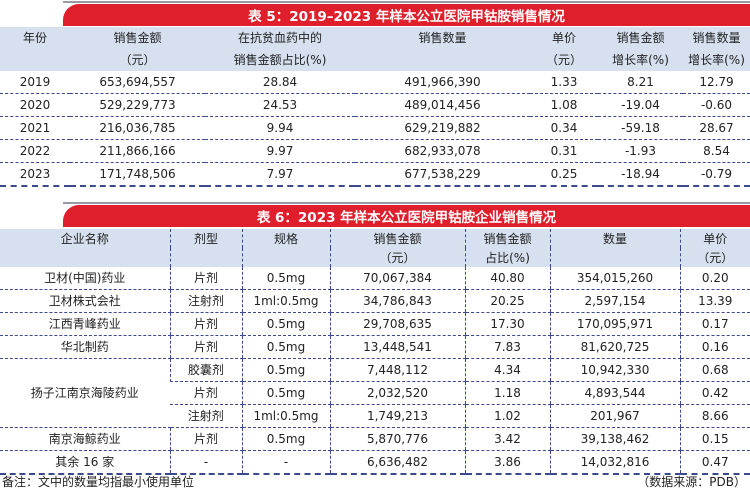  What do you see at coordinates (397, 439) in the screenshot?
I see `sales-amount-cell: 5,870,776` at bounding box center [397, 439].